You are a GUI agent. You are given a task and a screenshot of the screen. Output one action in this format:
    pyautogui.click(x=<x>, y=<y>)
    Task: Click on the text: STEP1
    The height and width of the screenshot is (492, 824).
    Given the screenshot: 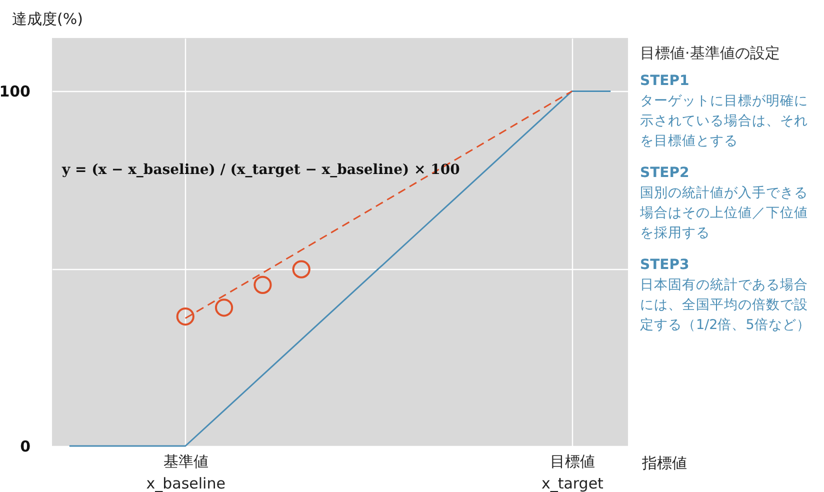 What is the action you would take?
    pyautogui.click(x=665, y=81)
    